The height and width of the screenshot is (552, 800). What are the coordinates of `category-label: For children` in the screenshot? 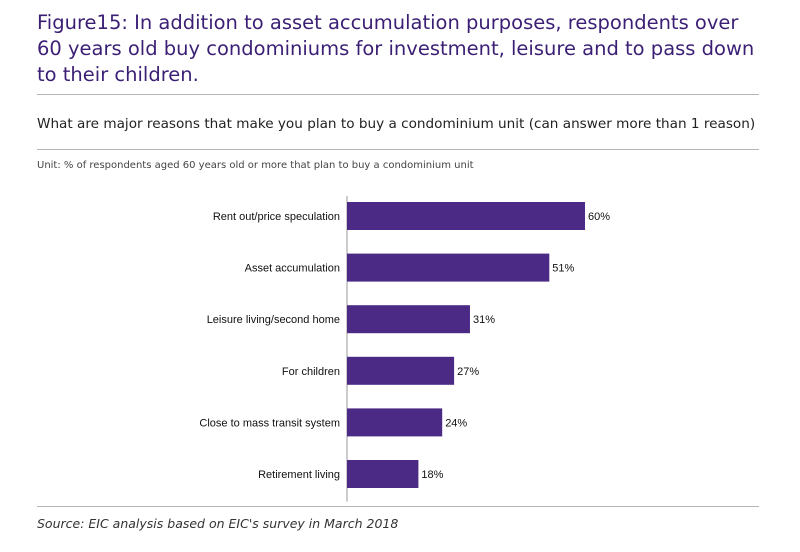 It's located at (311, 372).